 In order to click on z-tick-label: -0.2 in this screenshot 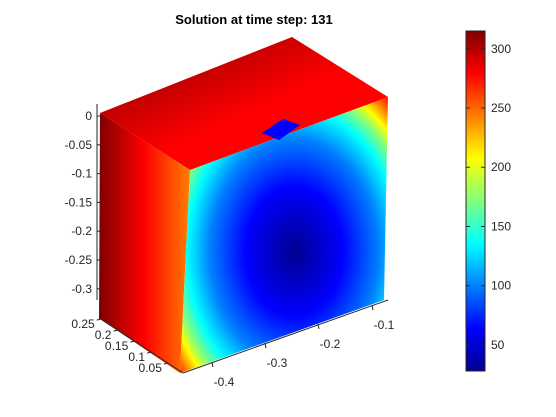, I will do `click(81, 231)`.